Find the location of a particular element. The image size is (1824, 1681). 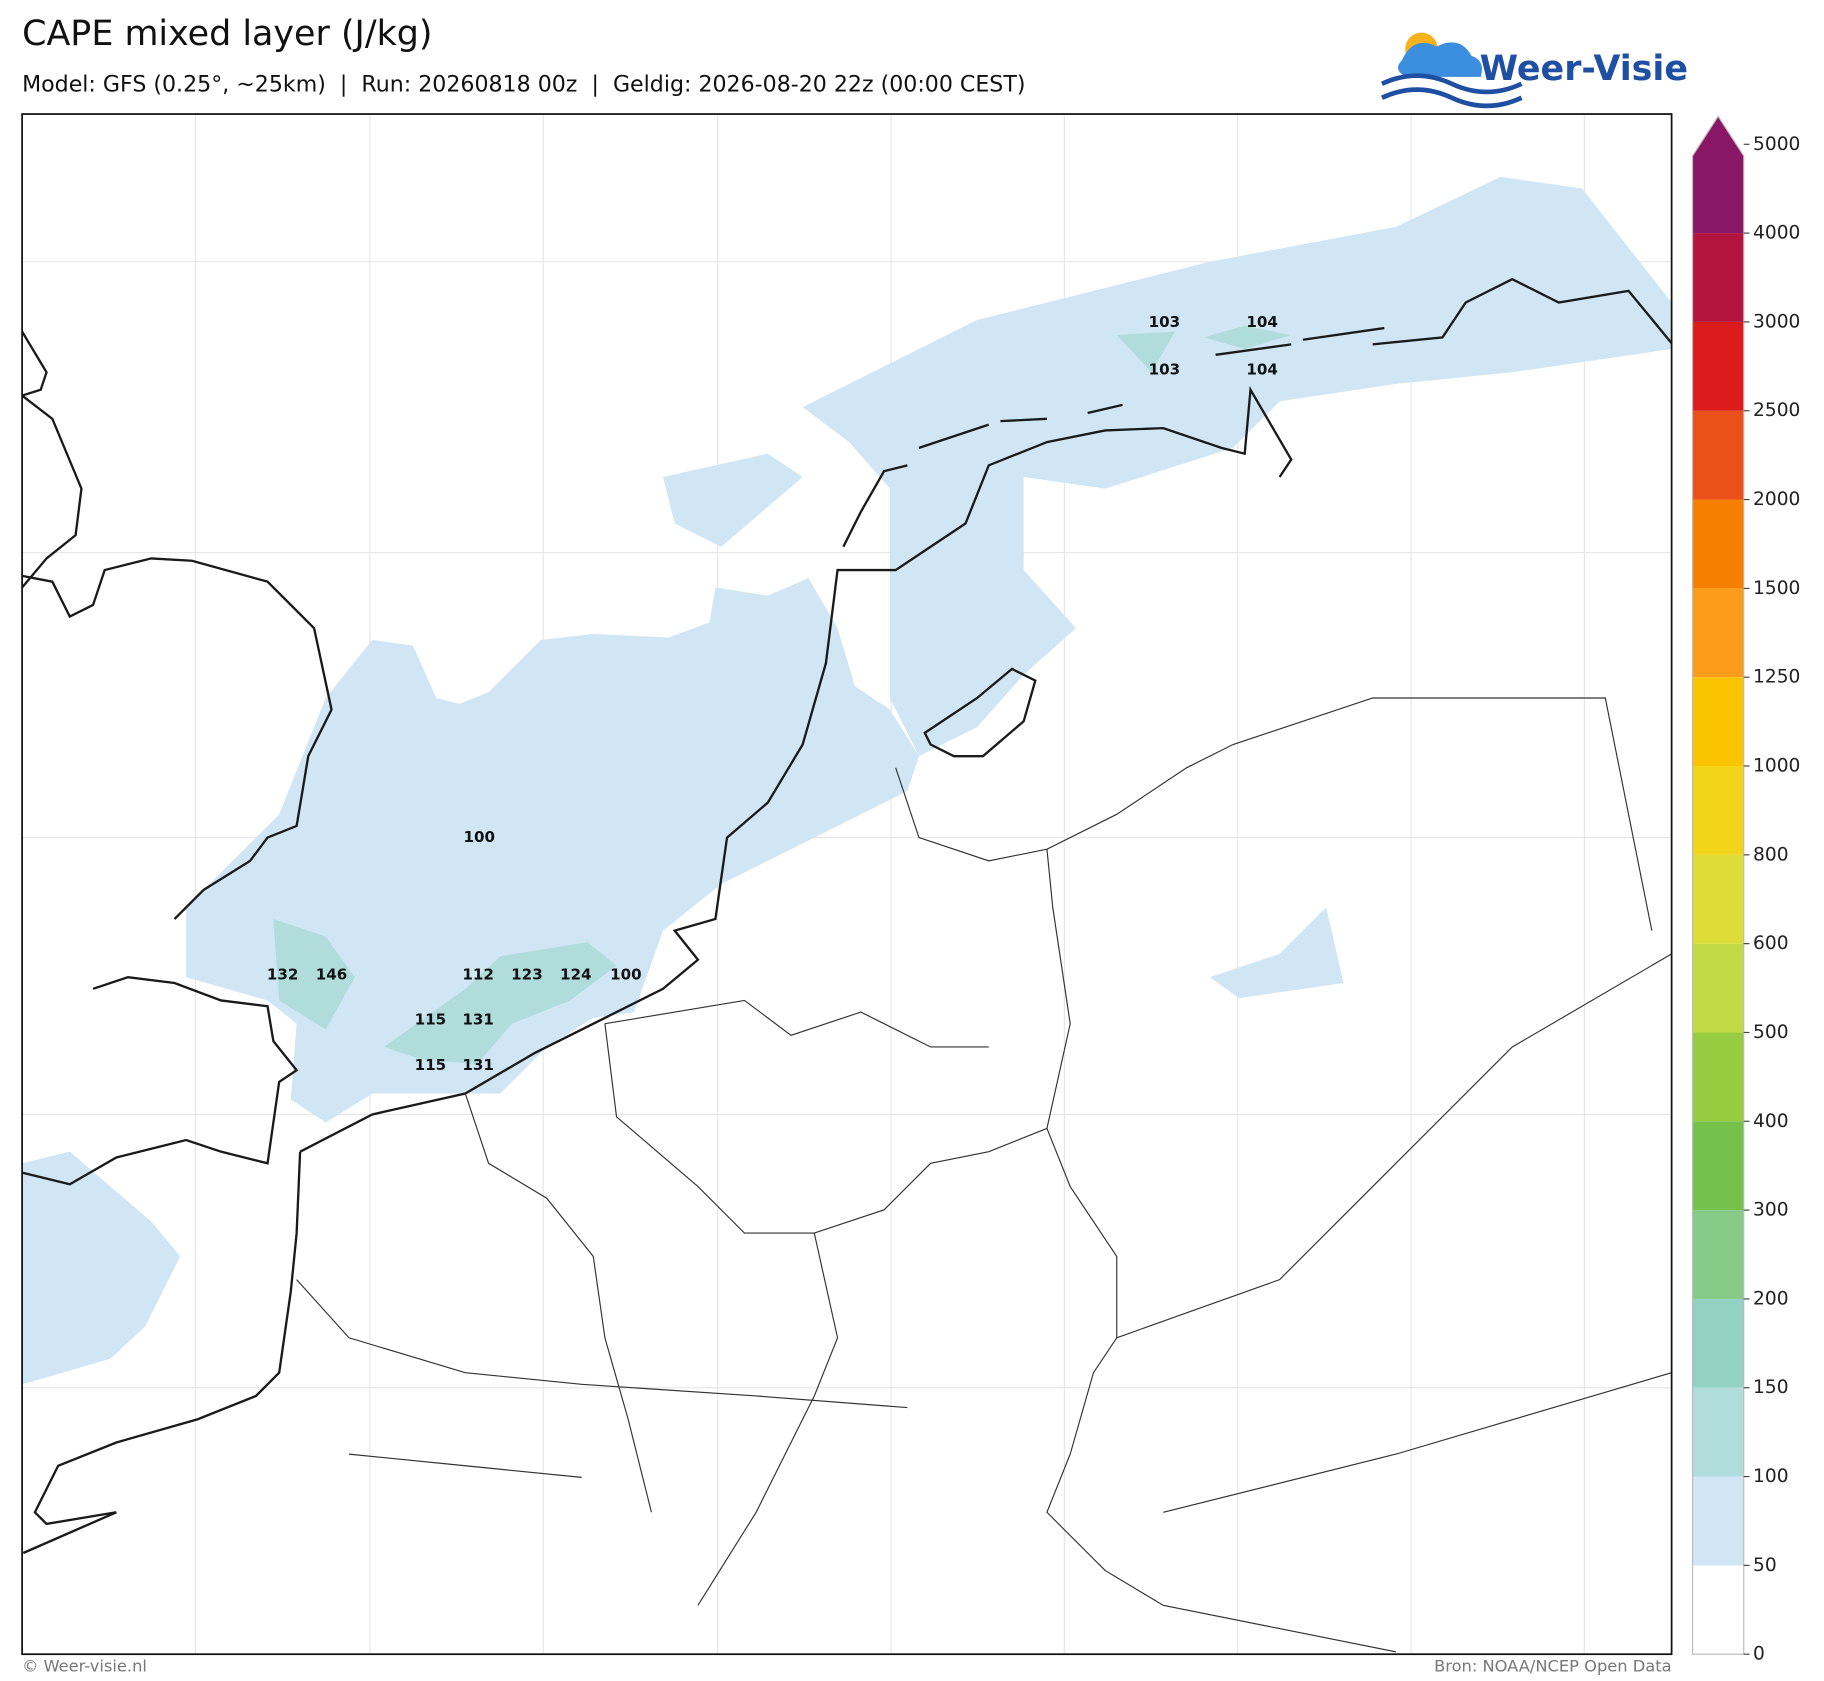

colorbar-tick-label: 200 is located at coordinates (1771, 1298).